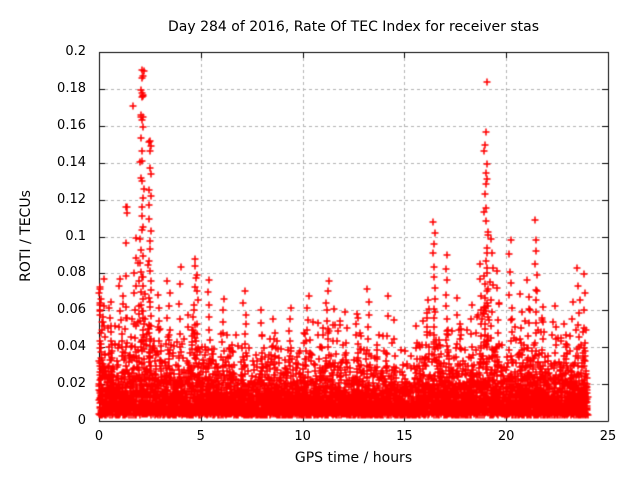 Image resolution: width=640 pixels, height=480 pixels. I want to click on y-tick-label: 0.2, so click(75, 51).